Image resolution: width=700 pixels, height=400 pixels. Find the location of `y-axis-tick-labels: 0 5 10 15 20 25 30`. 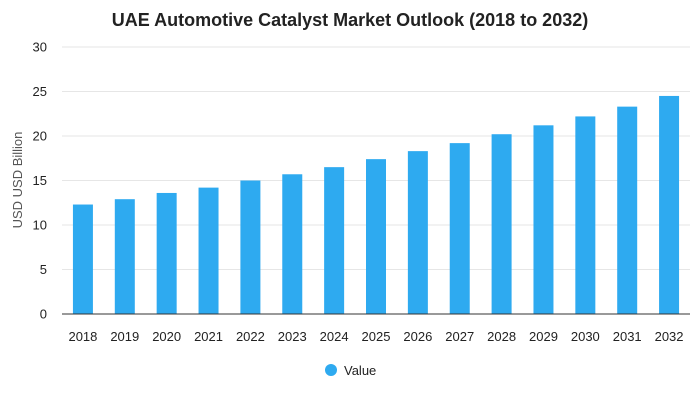

y-axis-tick-labels: 0 5 10 15 20 25 30 is located at coordinates (40, 181).